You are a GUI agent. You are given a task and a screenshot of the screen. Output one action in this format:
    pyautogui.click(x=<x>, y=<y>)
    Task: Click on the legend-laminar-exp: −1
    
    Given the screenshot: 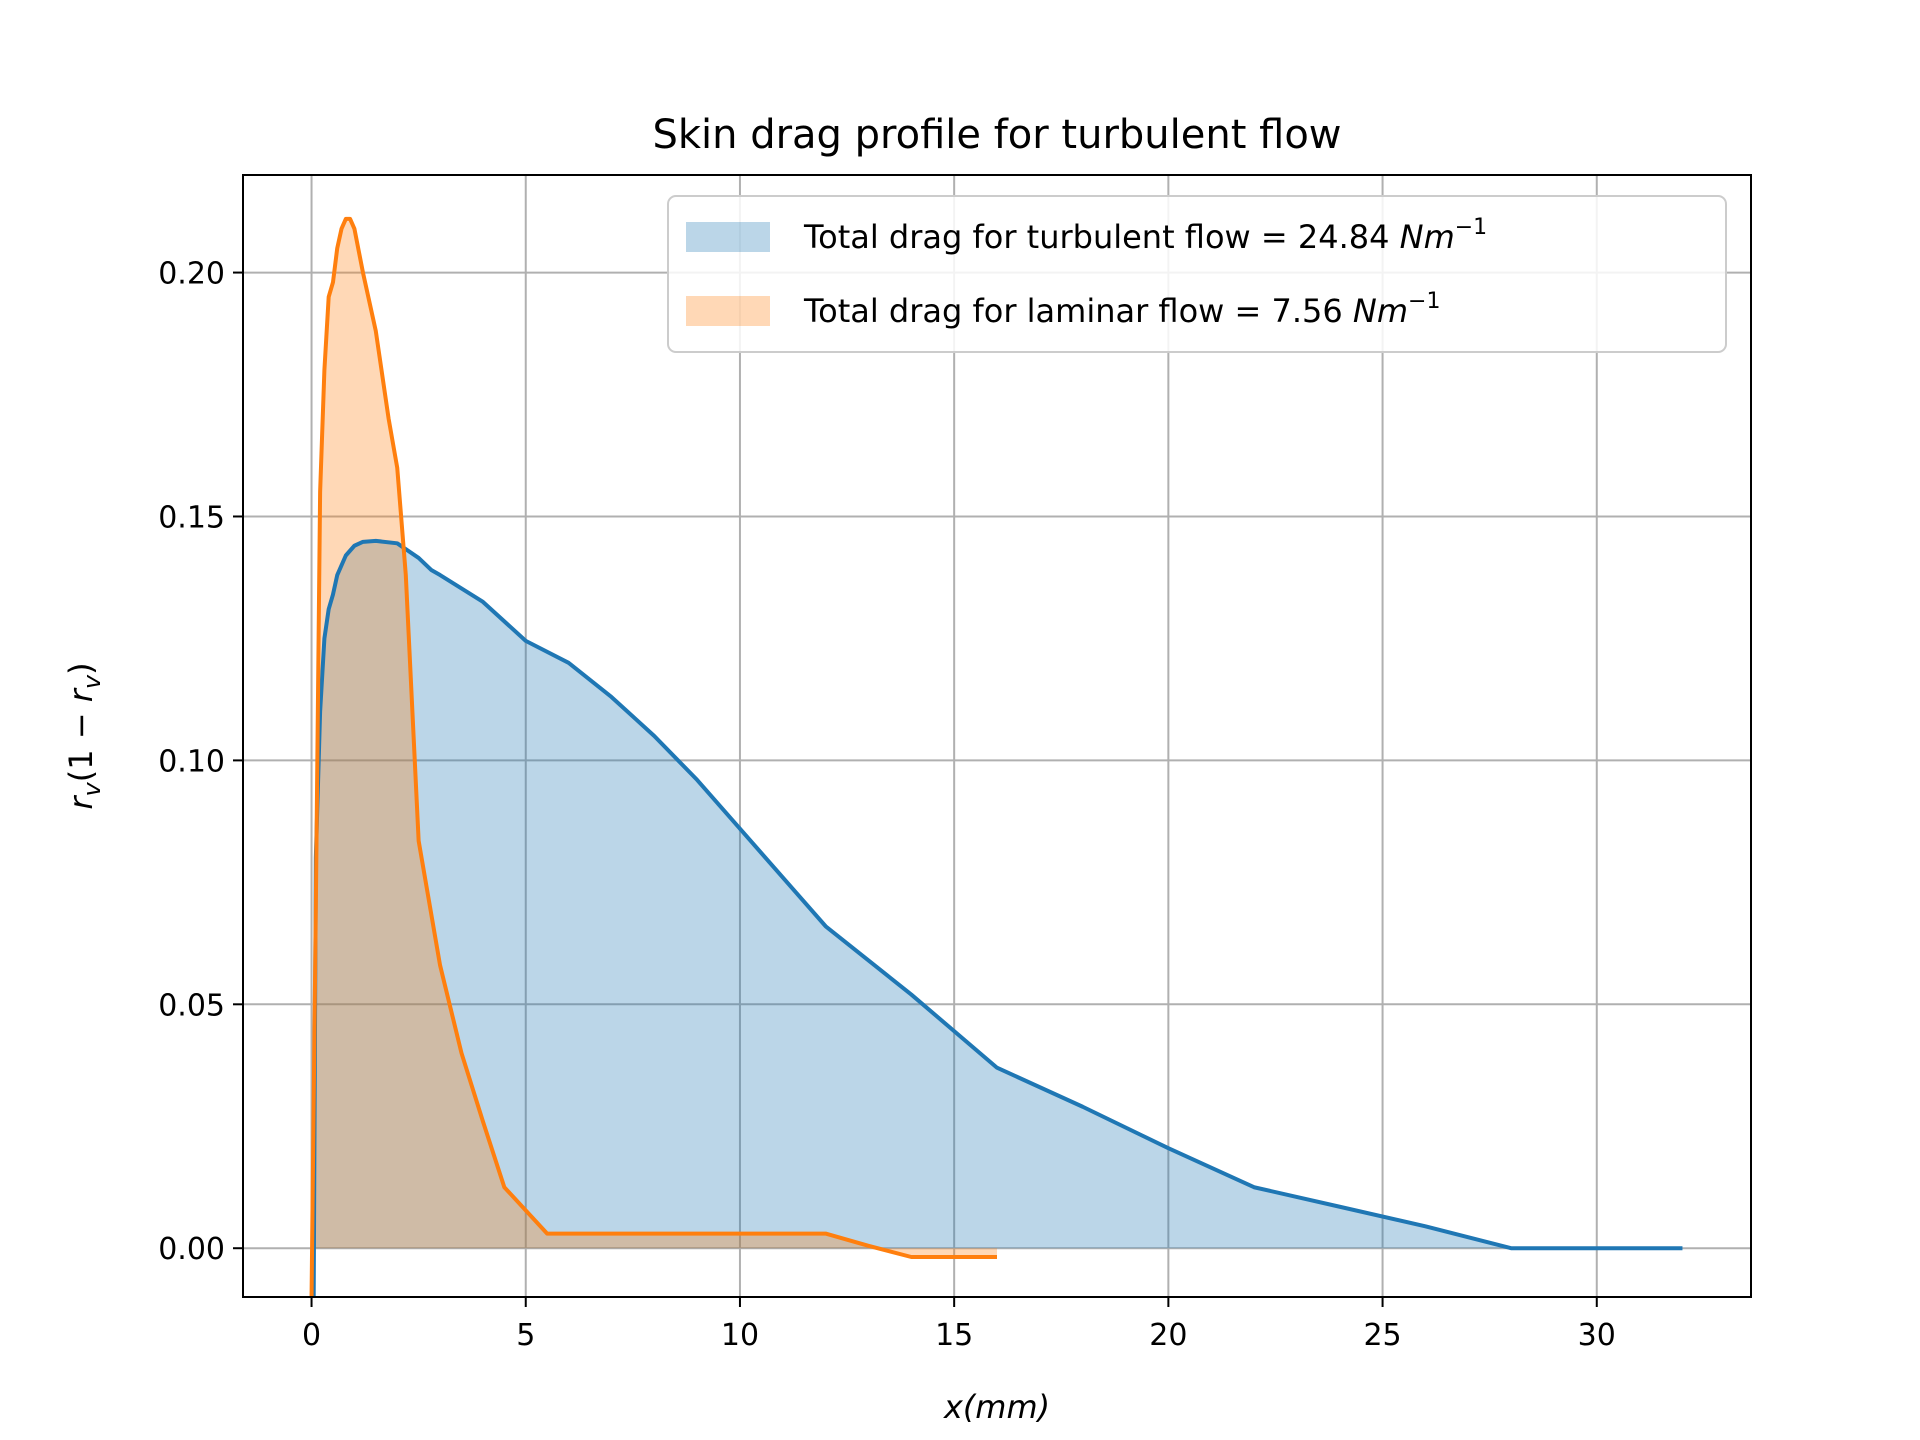 What is the action you would take?
    pyautogui.click(x=1424, y=301)
    